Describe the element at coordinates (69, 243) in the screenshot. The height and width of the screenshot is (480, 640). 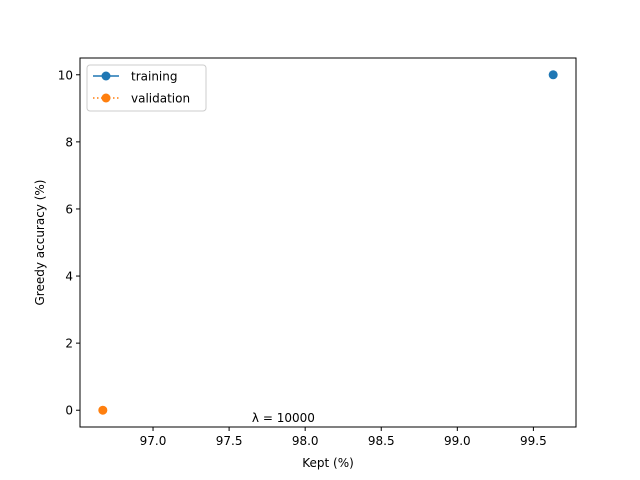
I see `y-axis-ticks: 0 2 4 6 8 10` at that location.